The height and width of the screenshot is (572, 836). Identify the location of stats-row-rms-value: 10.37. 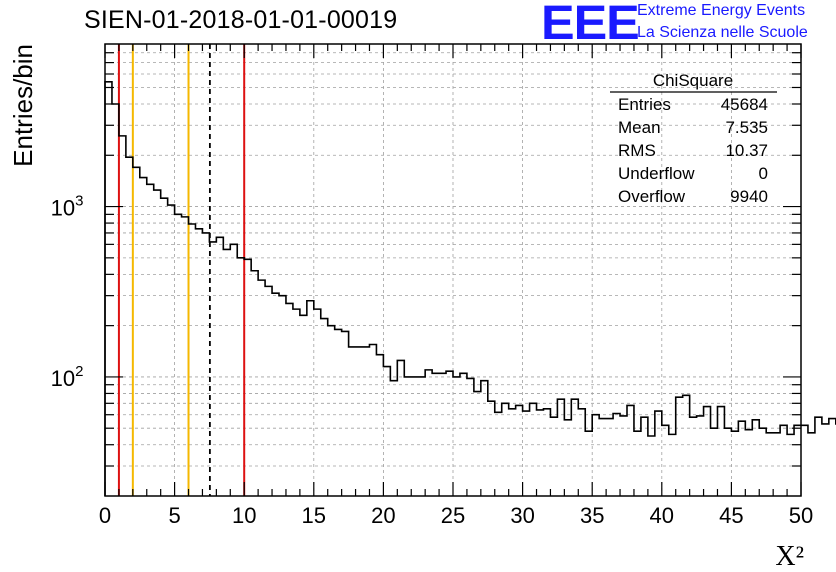
(746, 150).